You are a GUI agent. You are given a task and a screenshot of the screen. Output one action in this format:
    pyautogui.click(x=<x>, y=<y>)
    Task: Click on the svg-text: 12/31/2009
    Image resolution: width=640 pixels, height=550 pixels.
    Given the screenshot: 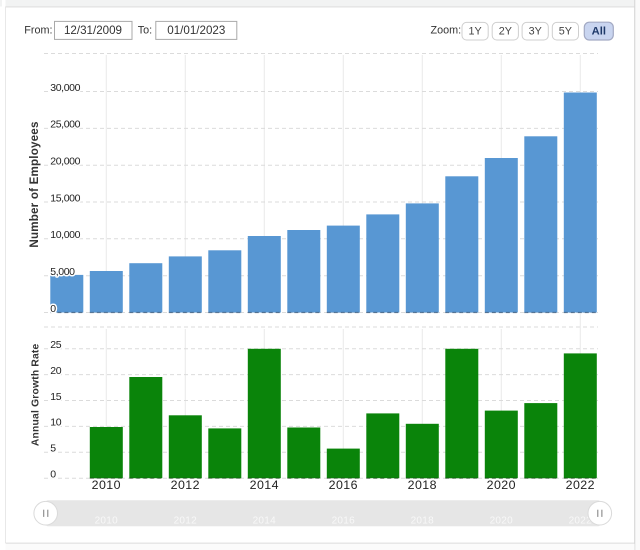 What is the action you would take?
    pyautogui.click(x=93, y=30)
    